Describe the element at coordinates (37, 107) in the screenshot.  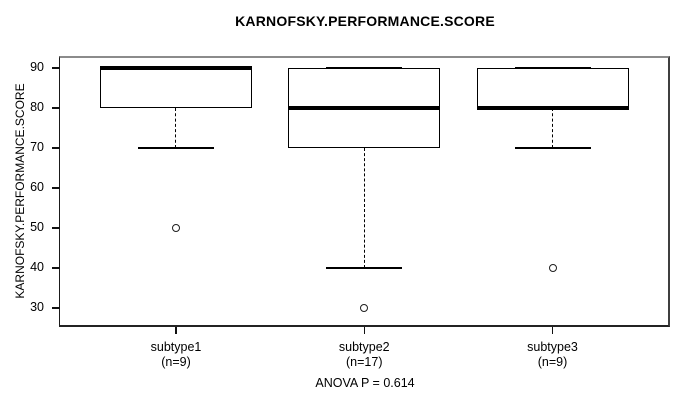
I see `y-axis-tick-label: 80` at that location.